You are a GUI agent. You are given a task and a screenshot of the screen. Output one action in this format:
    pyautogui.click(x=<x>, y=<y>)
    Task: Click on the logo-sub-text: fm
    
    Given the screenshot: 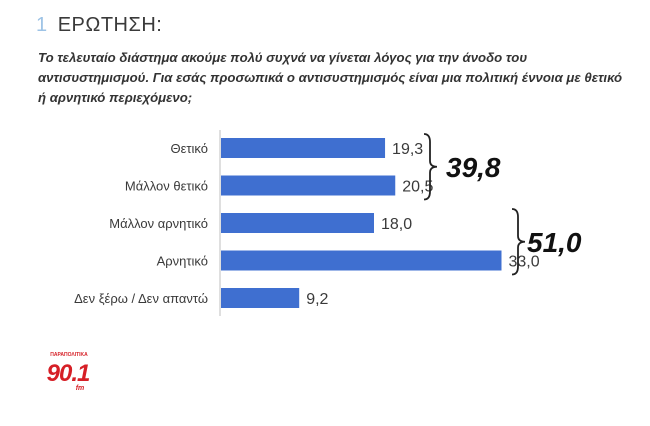 What is the action you would take?
    pyautogui.click(x=80, y=388)
    